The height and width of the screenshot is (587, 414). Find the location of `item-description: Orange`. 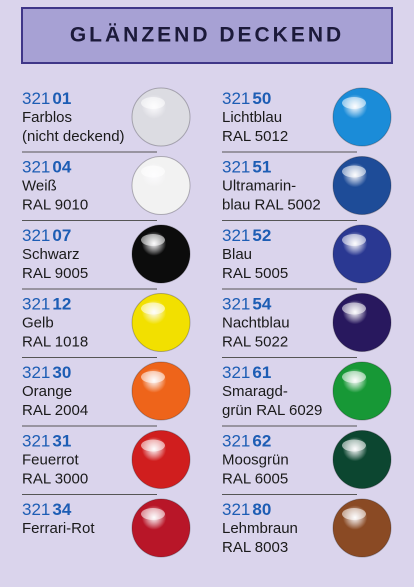

item-description: Orange is located at coordinates (47, 391).